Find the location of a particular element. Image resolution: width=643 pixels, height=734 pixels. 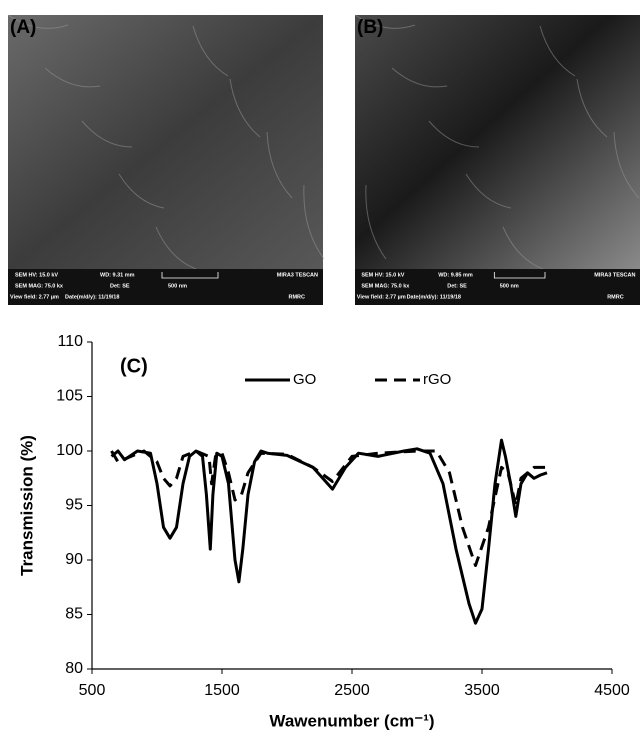

panel-label: (C) is located at coordinates (134, 366).